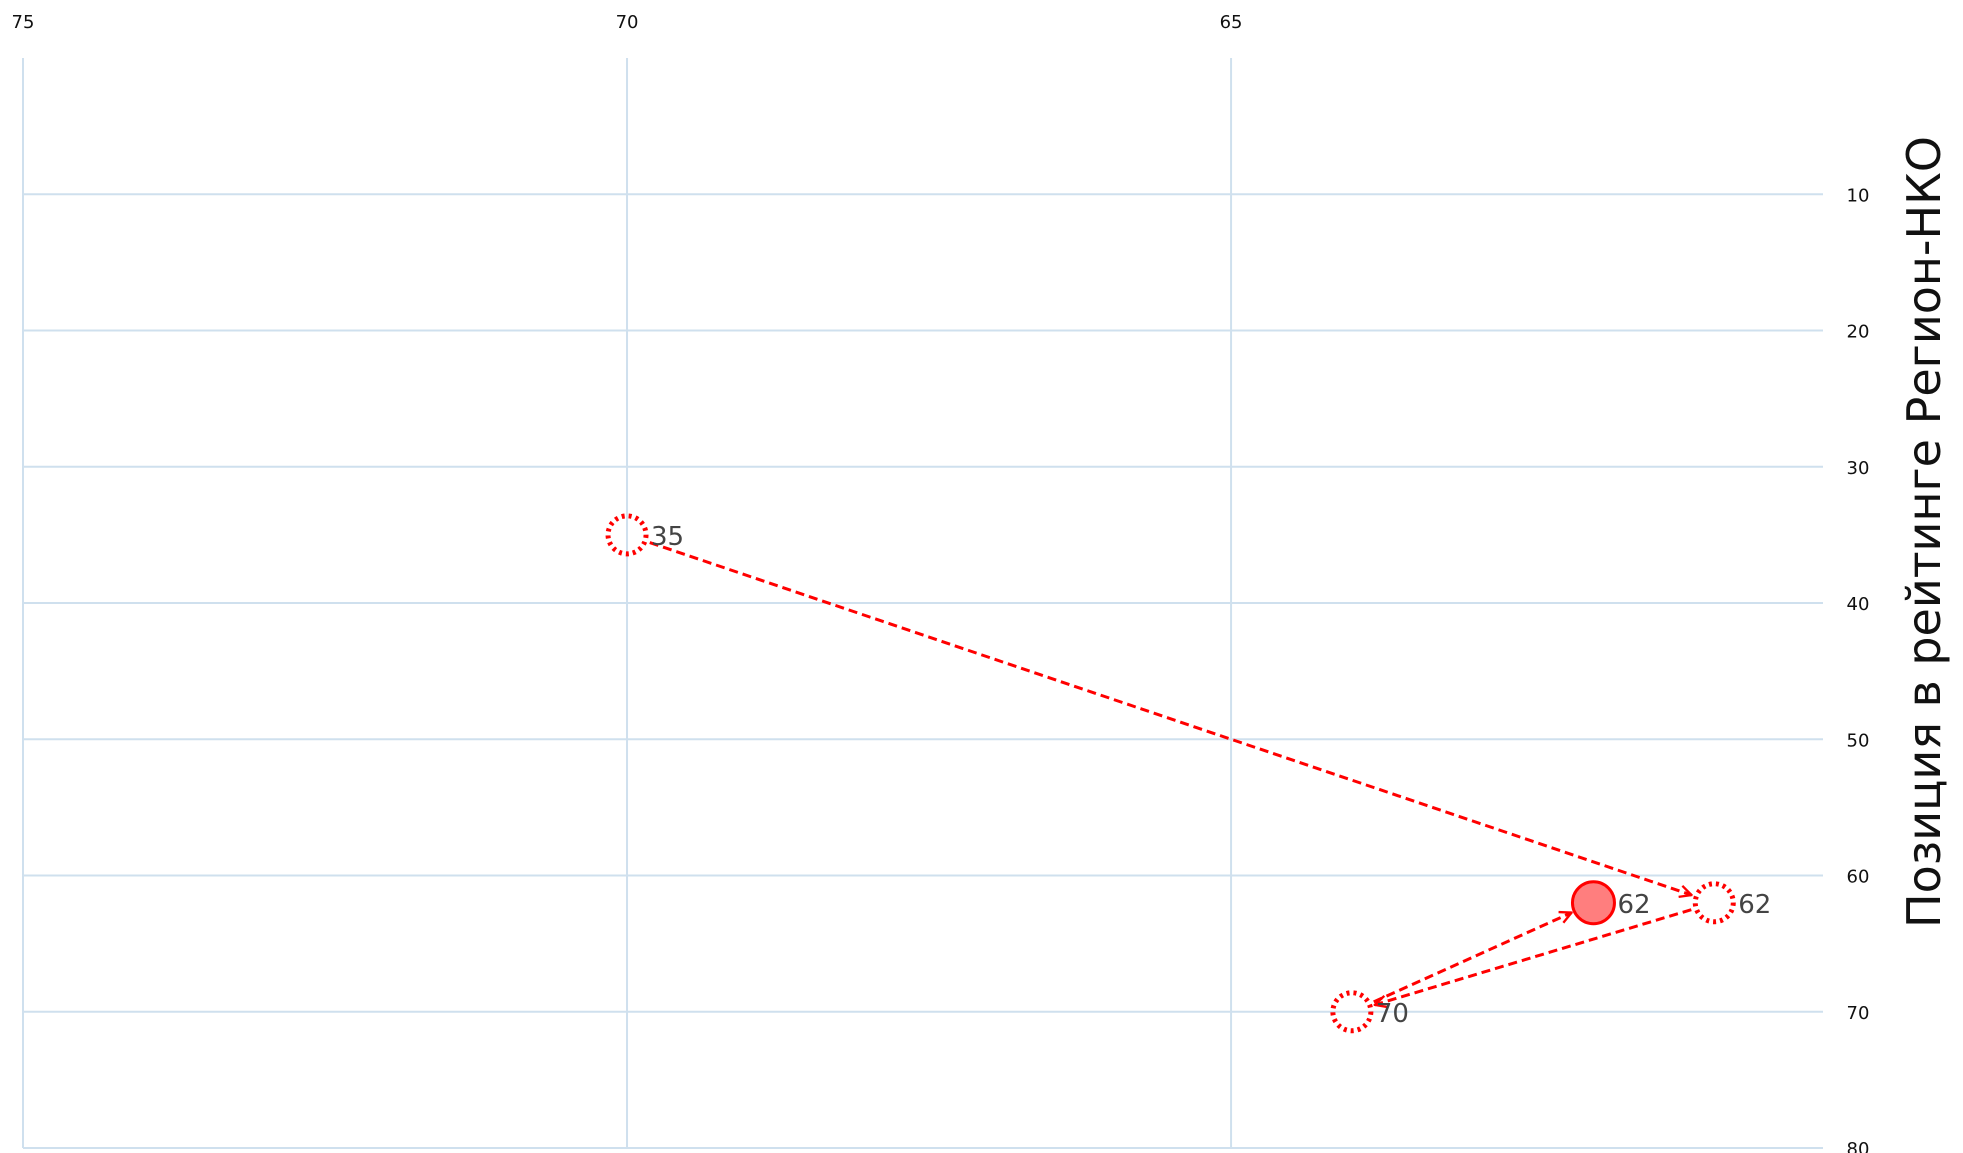  I want to click on x-axis-ticks: 75 70 65, so click(627, 22).